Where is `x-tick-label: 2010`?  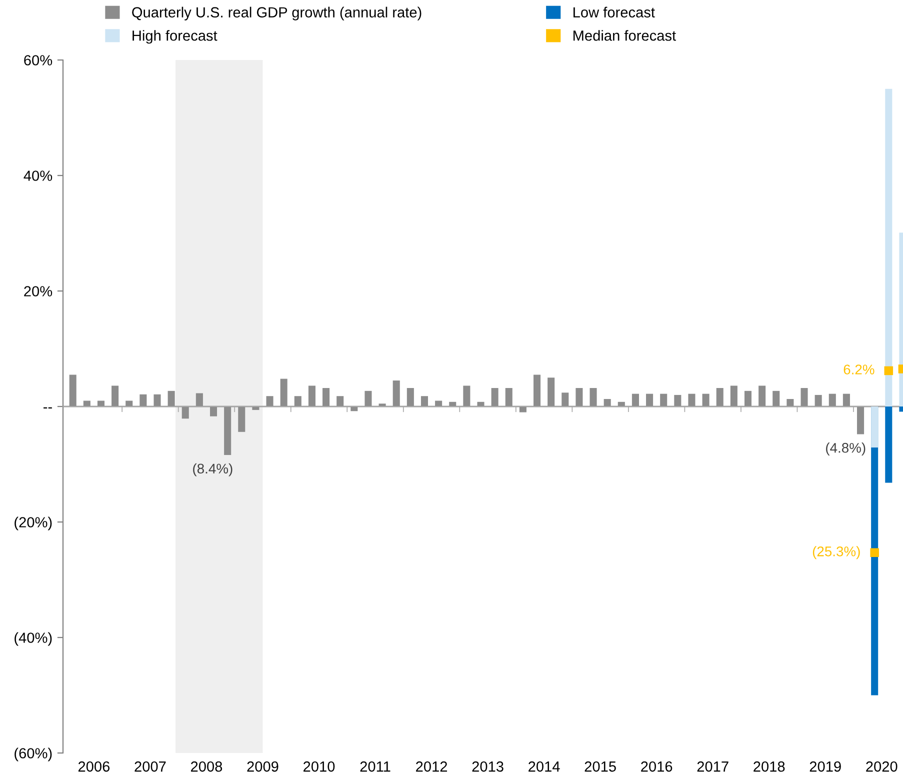
x-tick-label: 2010 is located at coordinates (319, 766).